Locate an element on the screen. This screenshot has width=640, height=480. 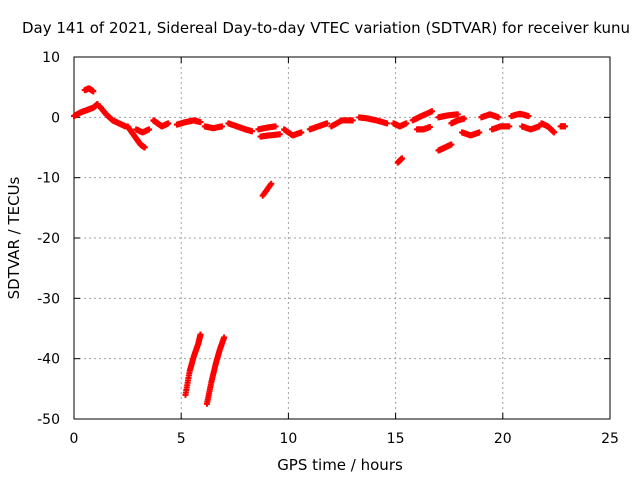
y-tick-label: -10 is located at coordinates (48, 179).